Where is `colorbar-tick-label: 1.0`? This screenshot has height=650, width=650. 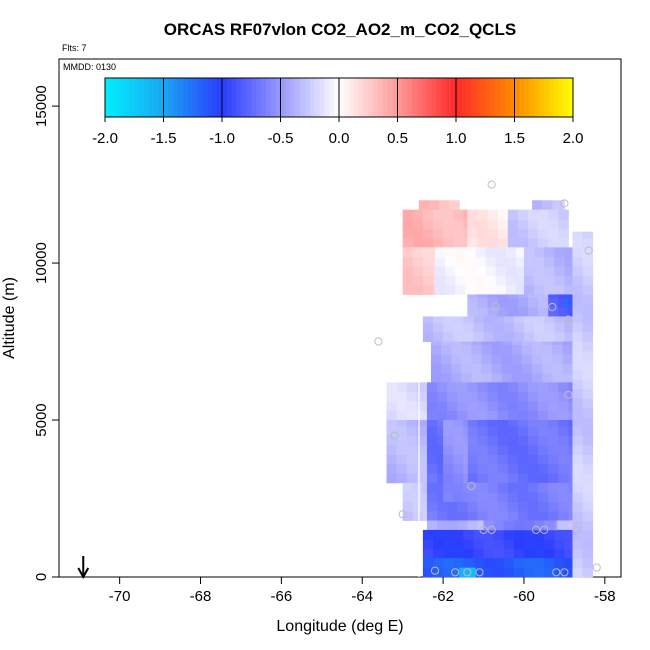
colorbar-tick-label: 1.0 is located at coordinates (456, 138).